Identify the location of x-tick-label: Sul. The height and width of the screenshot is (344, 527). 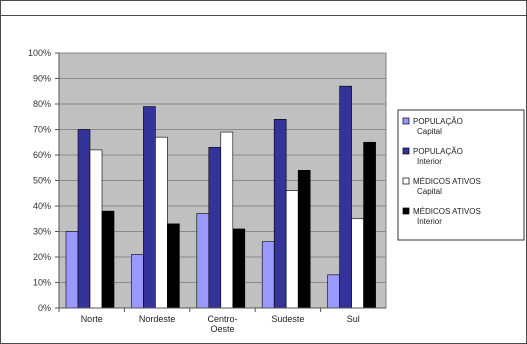
(353, 319).